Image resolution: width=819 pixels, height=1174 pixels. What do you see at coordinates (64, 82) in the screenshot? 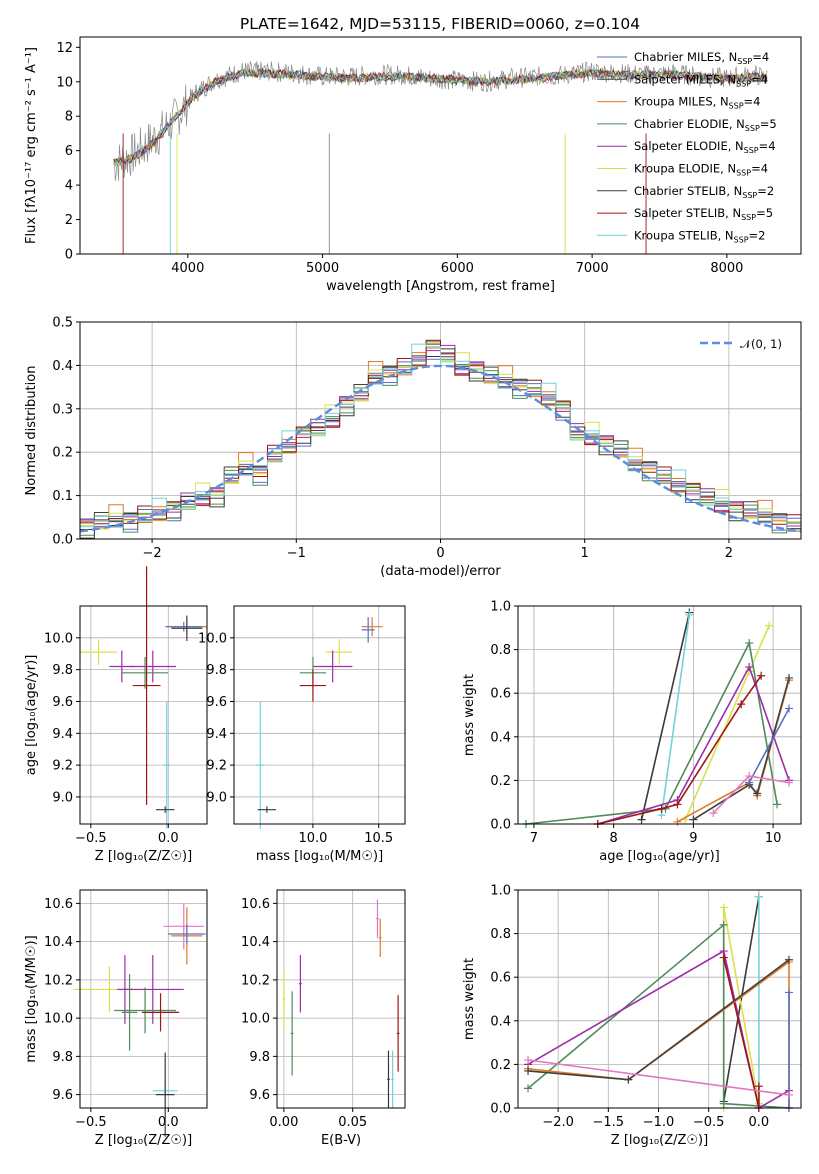
I see `y-tick-label: 10` at bounding box center [64, 82].